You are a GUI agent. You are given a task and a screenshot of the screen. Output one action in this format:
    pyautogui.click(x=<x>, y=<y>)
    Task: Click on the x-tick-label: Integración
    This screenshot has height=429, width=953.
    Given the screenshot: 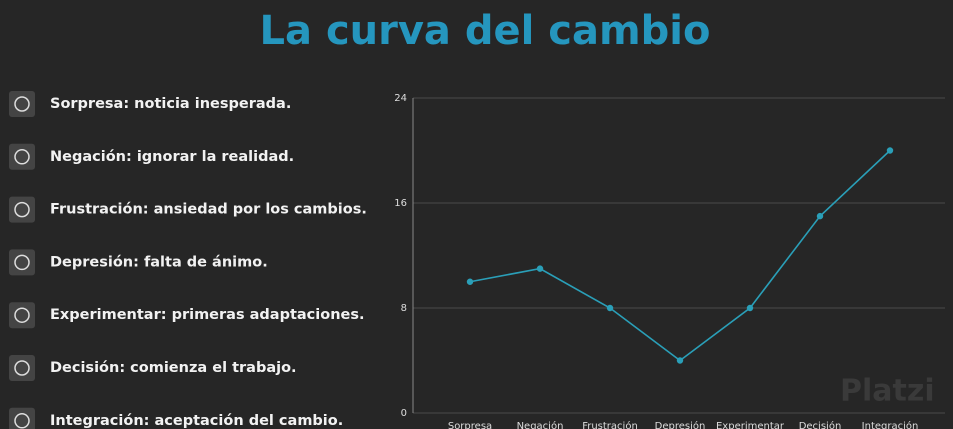 What is the action you would take?
    pyautogui.click(x=890, y=424)
    